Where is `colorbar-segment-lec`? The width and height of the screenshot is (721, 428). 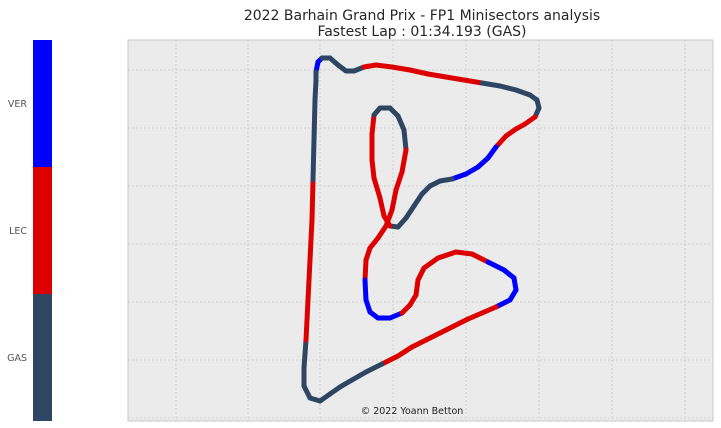
colorbar-segment-lec is located at coordinates (42, 230).